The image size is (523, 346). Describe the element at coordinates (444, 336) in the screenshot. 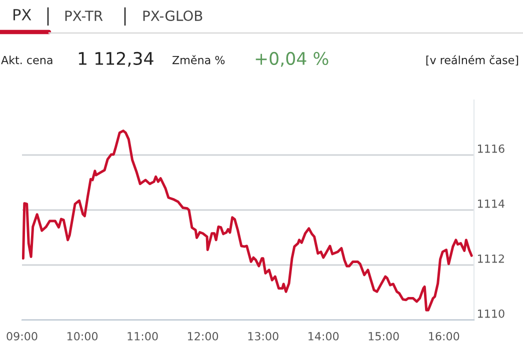

I see `x-tick-label: 16:00` at that location.